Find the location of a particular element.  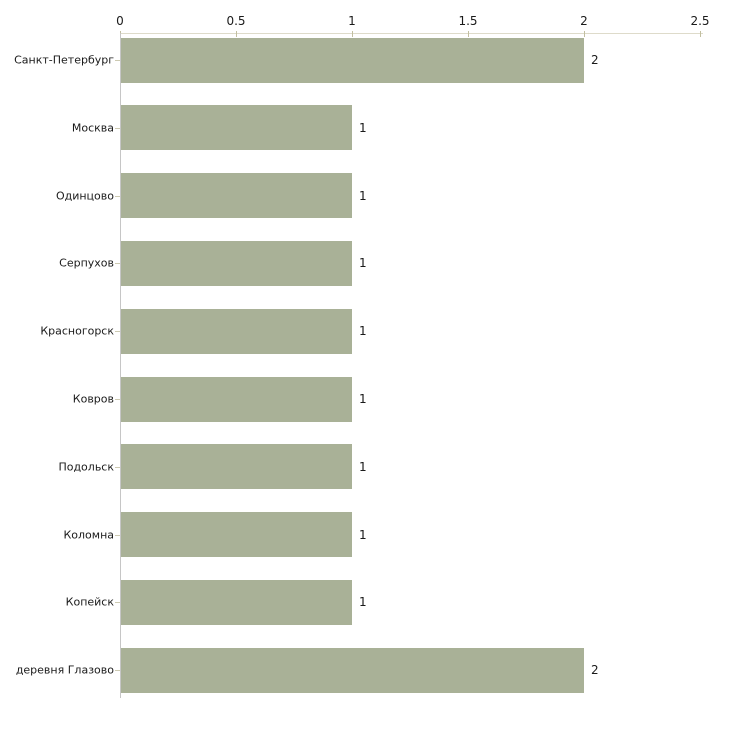

category-label: Серпухов is located at coordinates (86, 263).